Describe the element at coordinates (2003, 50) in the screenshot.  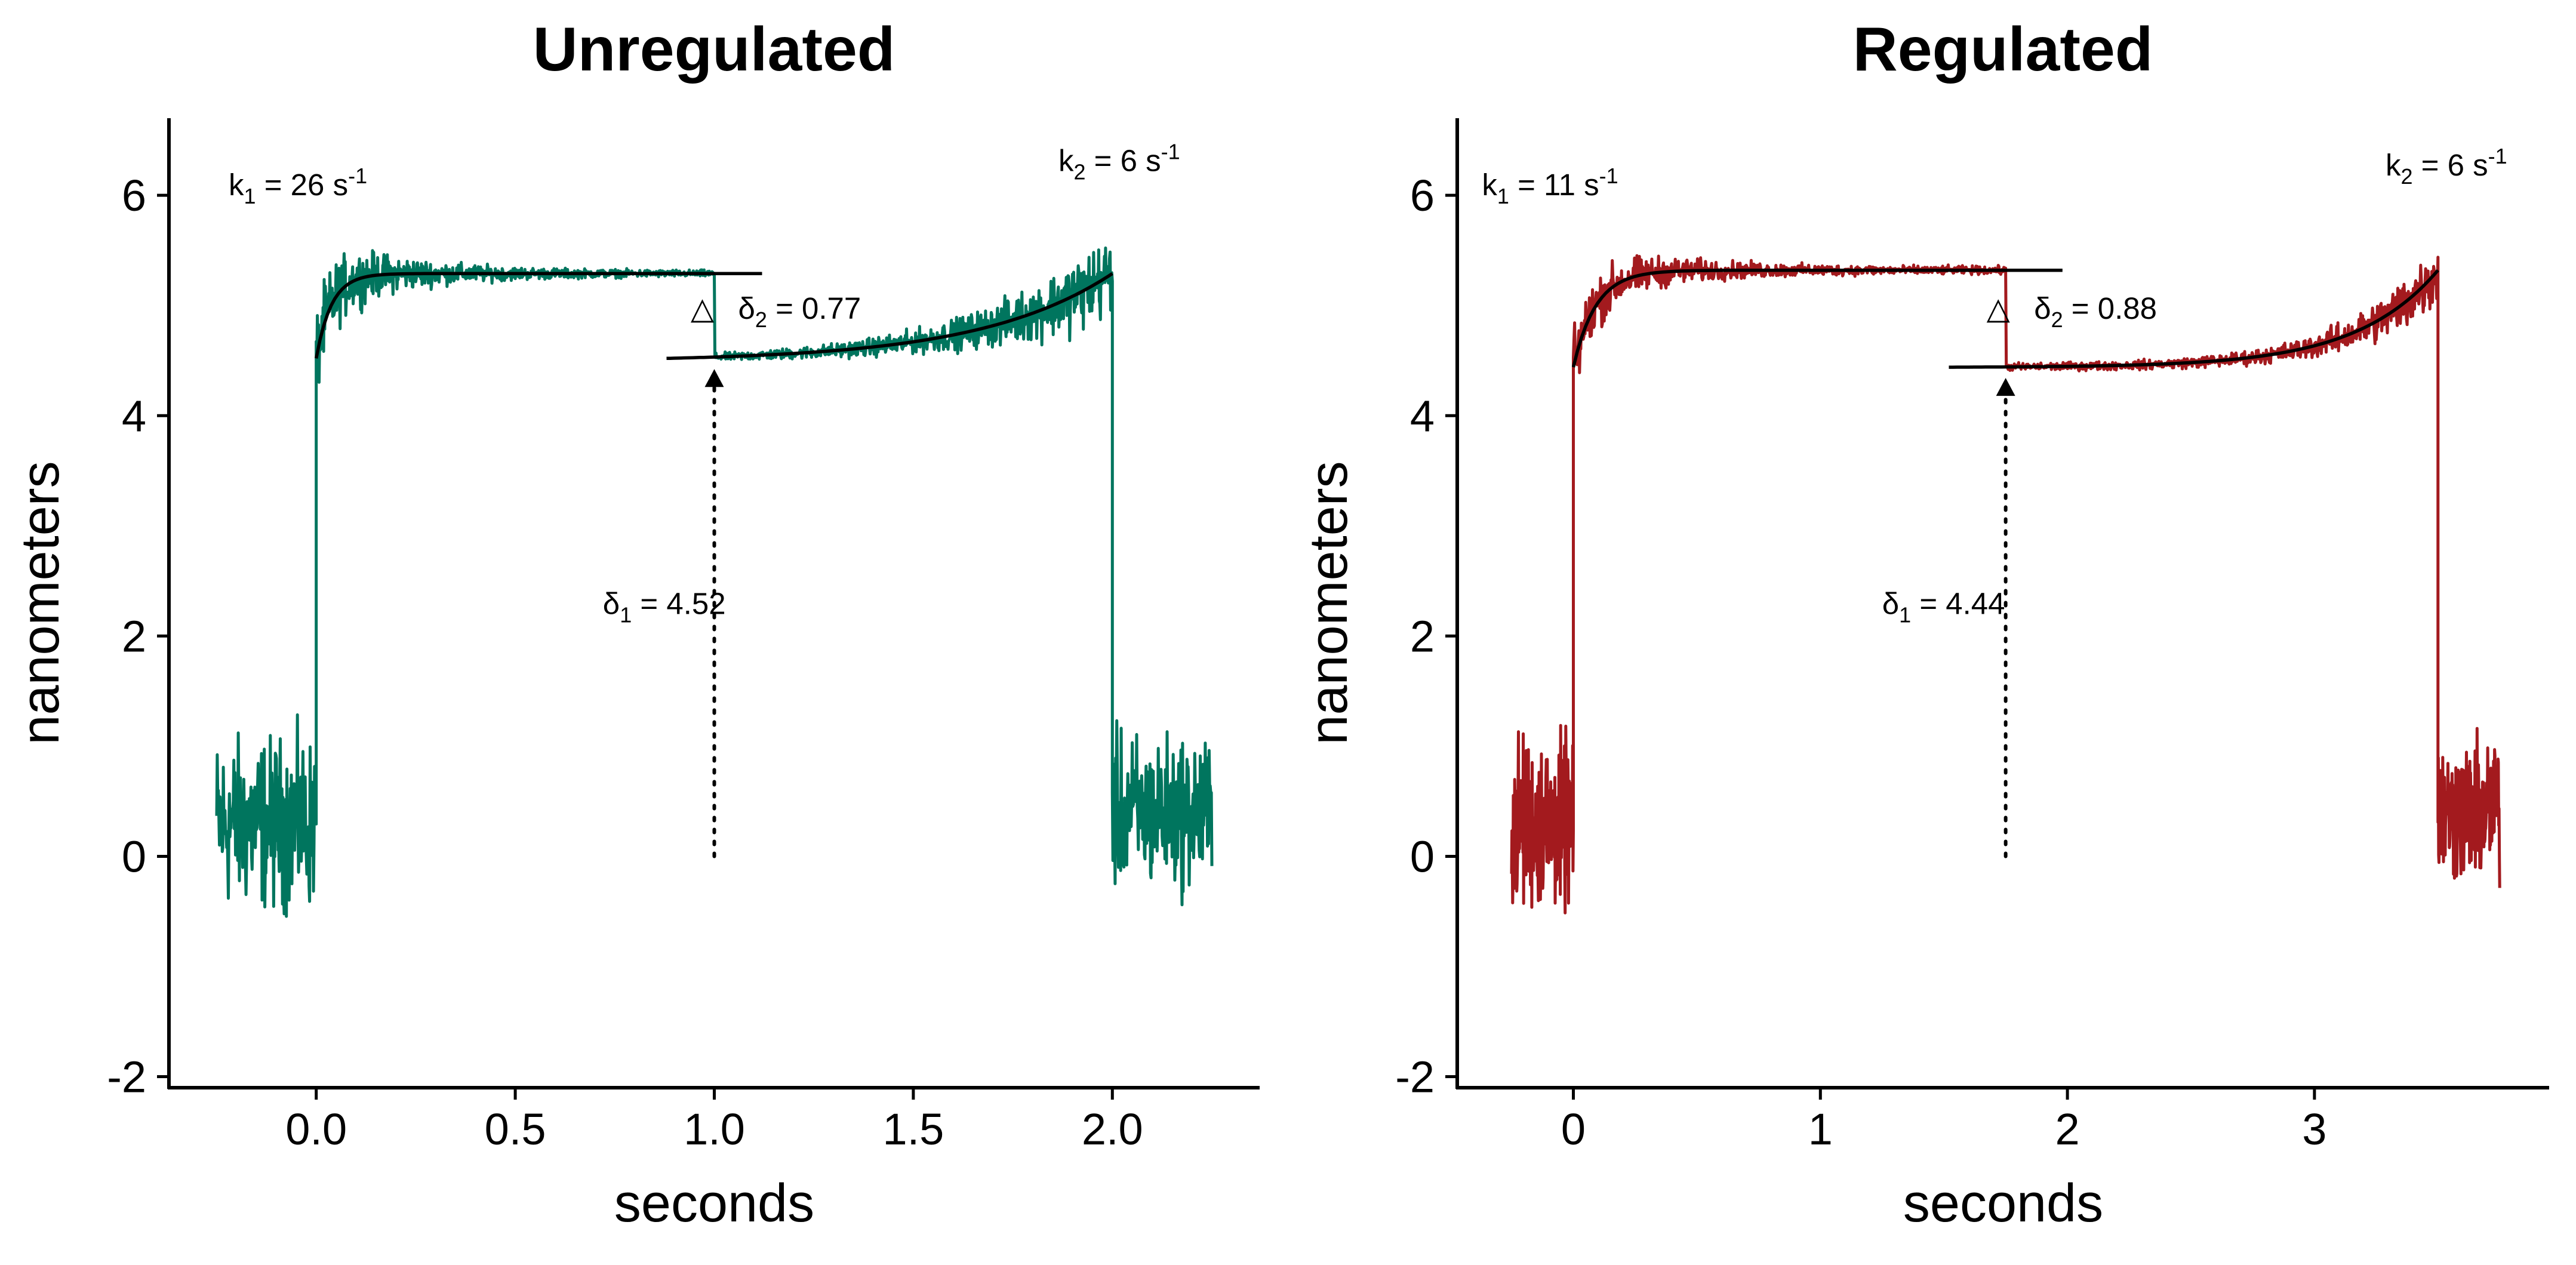
I see `panel-title: Regulated` at that location.